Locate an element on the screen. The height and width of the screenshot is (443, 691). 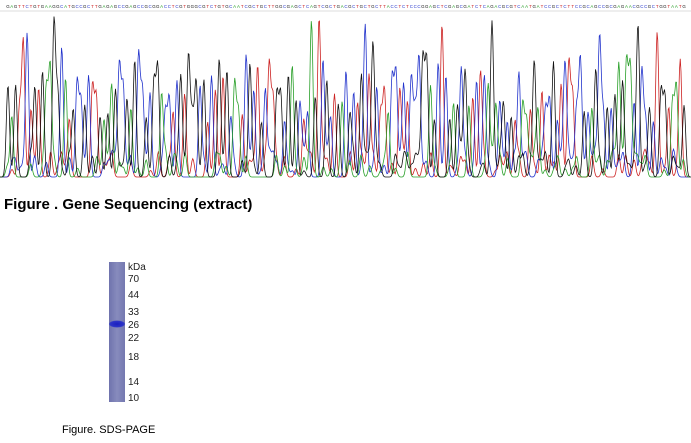
sds-page-gel-lane is located at coordinates (117, 332).